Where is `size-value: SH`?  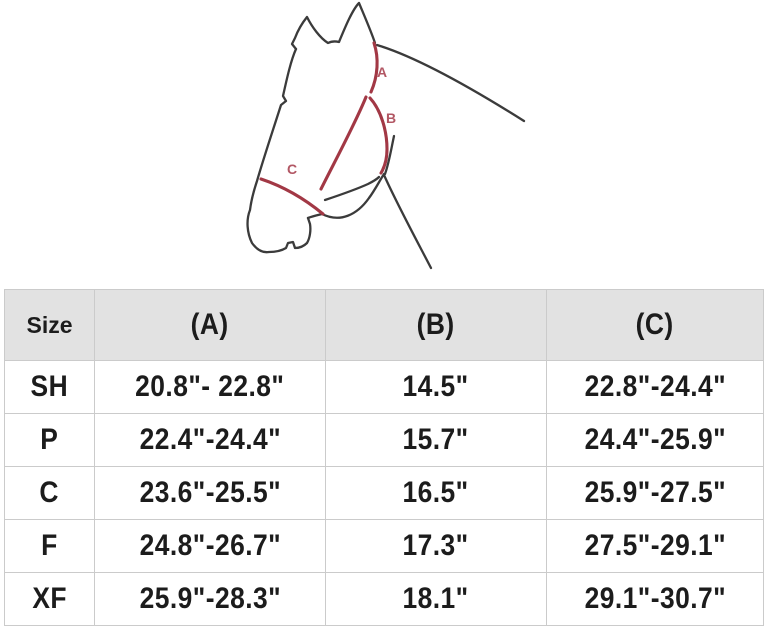 size-value: SH is located at coordinates (49, 386).